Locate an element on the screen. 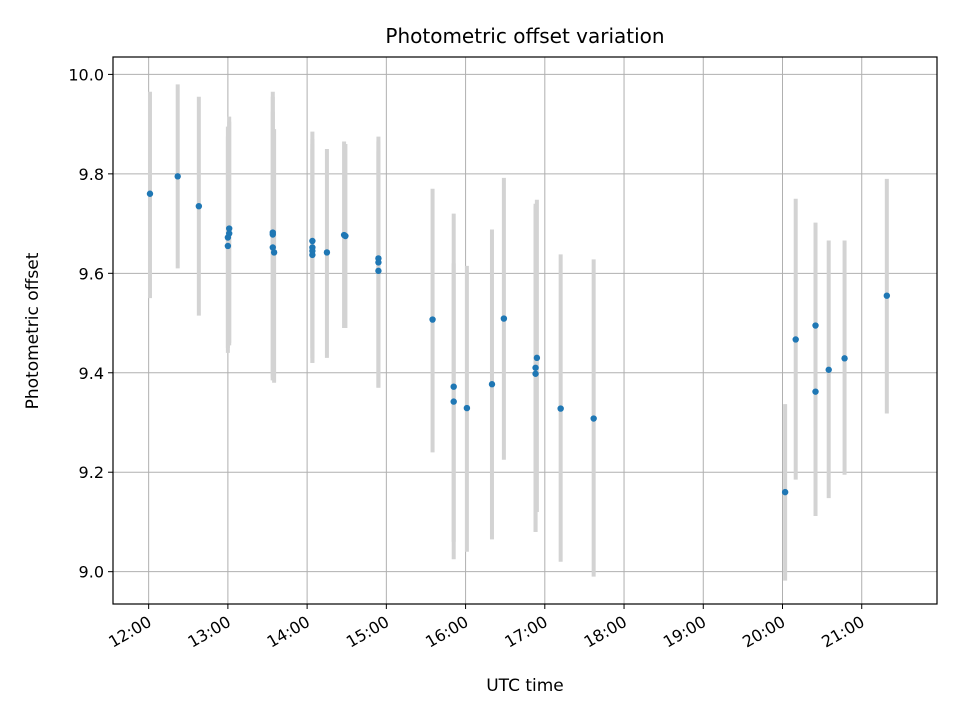 The image size is (960, 720). y-tick-label: 9.6 is located at coordinates (91, 273).